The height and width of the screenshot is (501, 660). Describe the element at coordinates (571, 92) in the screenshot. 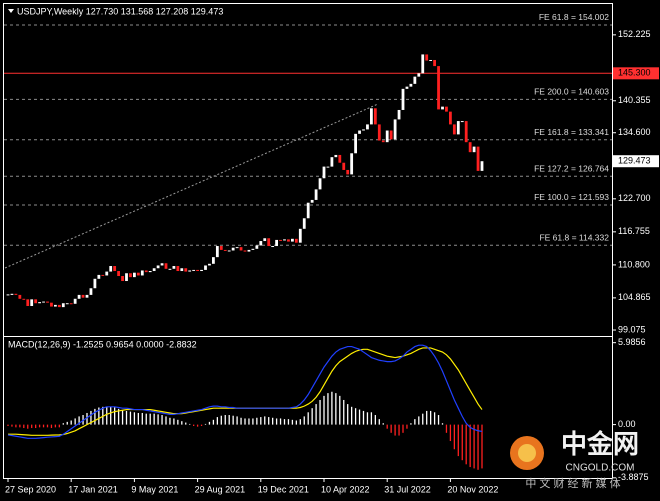

I see `level-label: FE 200.0 = 140.603` at that location.